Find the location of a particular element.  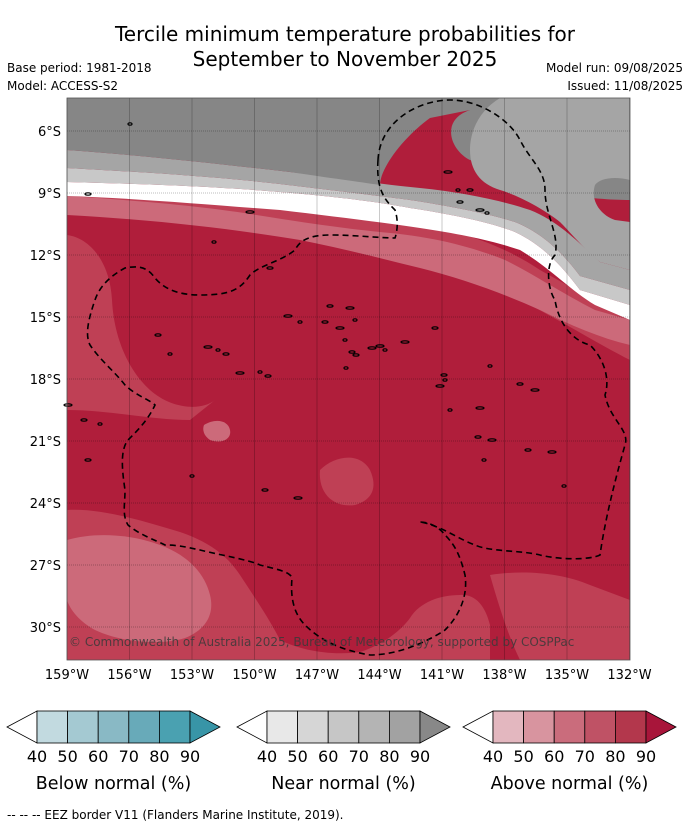

legend-3: 40 50 60 70 80 90 Above normal (%) is located at coordinates (569, 752).